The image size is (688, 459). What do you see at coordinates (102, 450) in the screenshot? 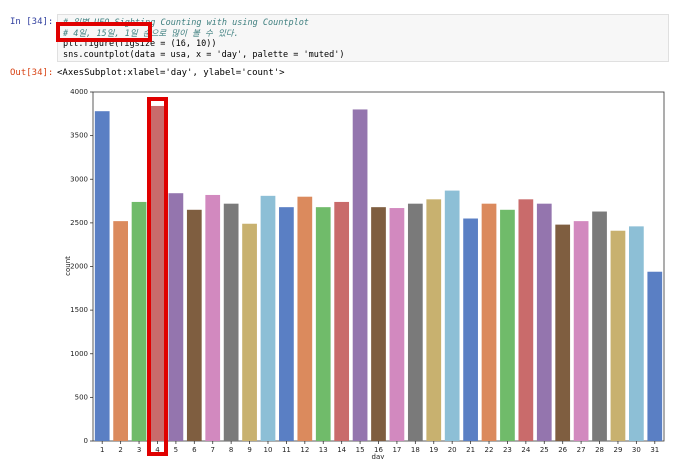
I see `x-tick-label: 1` at bounding box center [102, 450].